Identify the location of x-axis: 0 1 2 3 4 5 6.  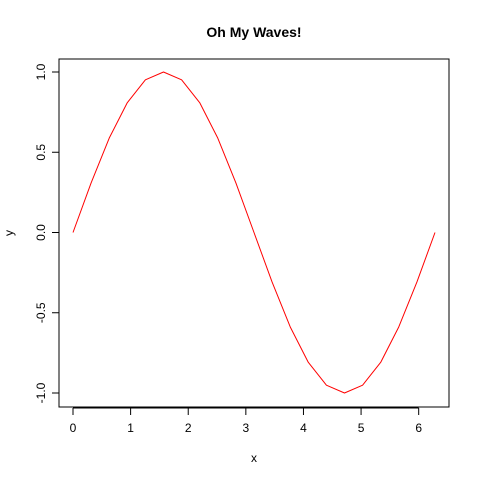
(246, 421).